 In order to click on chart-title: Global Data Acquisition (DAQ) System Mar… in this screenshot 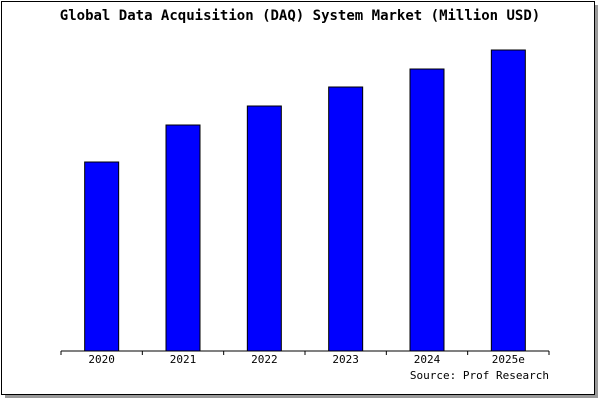, I will do `click(300, 16)`.